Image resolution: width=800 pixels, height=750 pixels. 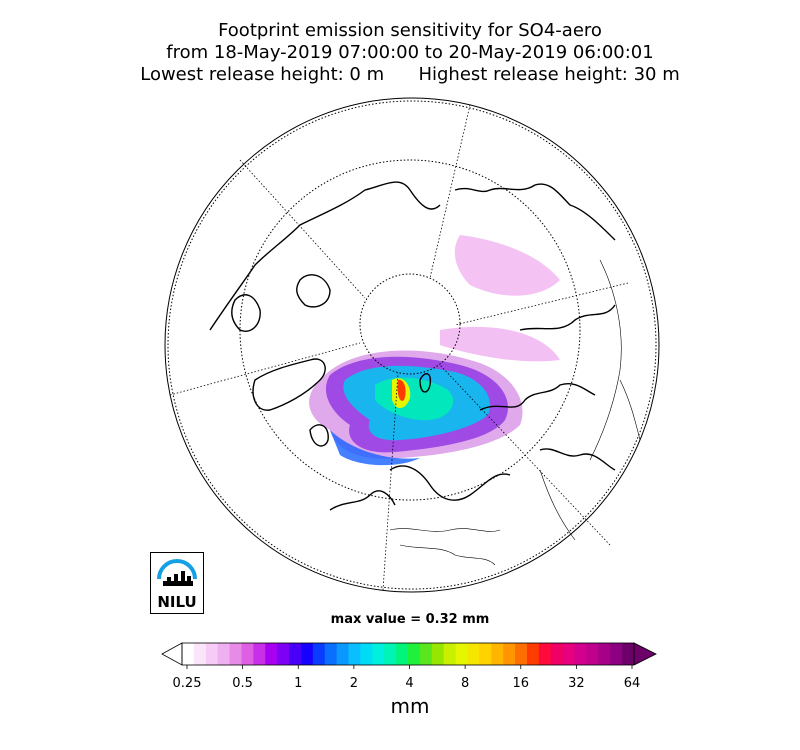 I want to click on country-borders, so click(x=515, y=412).